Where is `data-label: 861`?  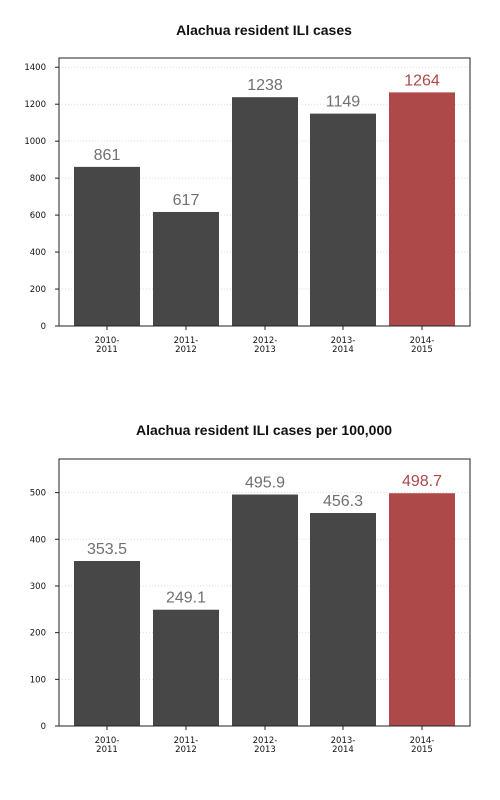
data-label: 861 is located at coordinates (107, 155).